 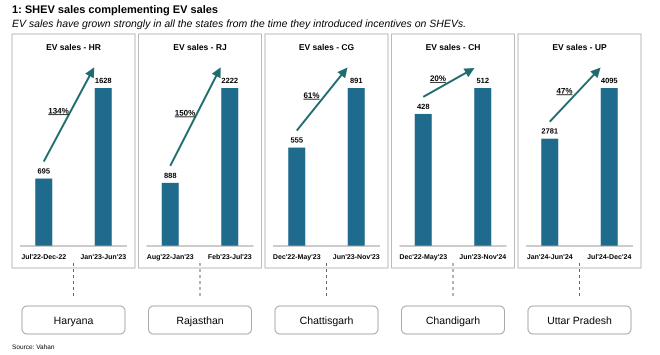 I want to click on chart-title: EV sales - HR, so click(x=73, y=47).